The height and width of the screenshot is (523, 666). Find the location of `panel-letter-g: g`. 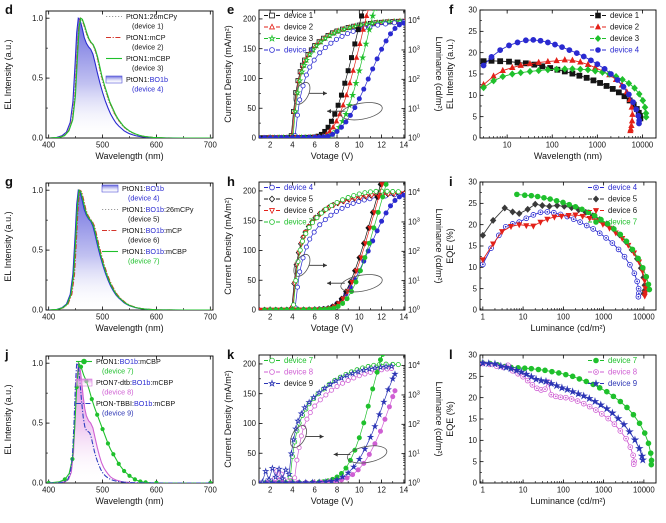

panel-letter-g: g is located at coordinates (9, 181).